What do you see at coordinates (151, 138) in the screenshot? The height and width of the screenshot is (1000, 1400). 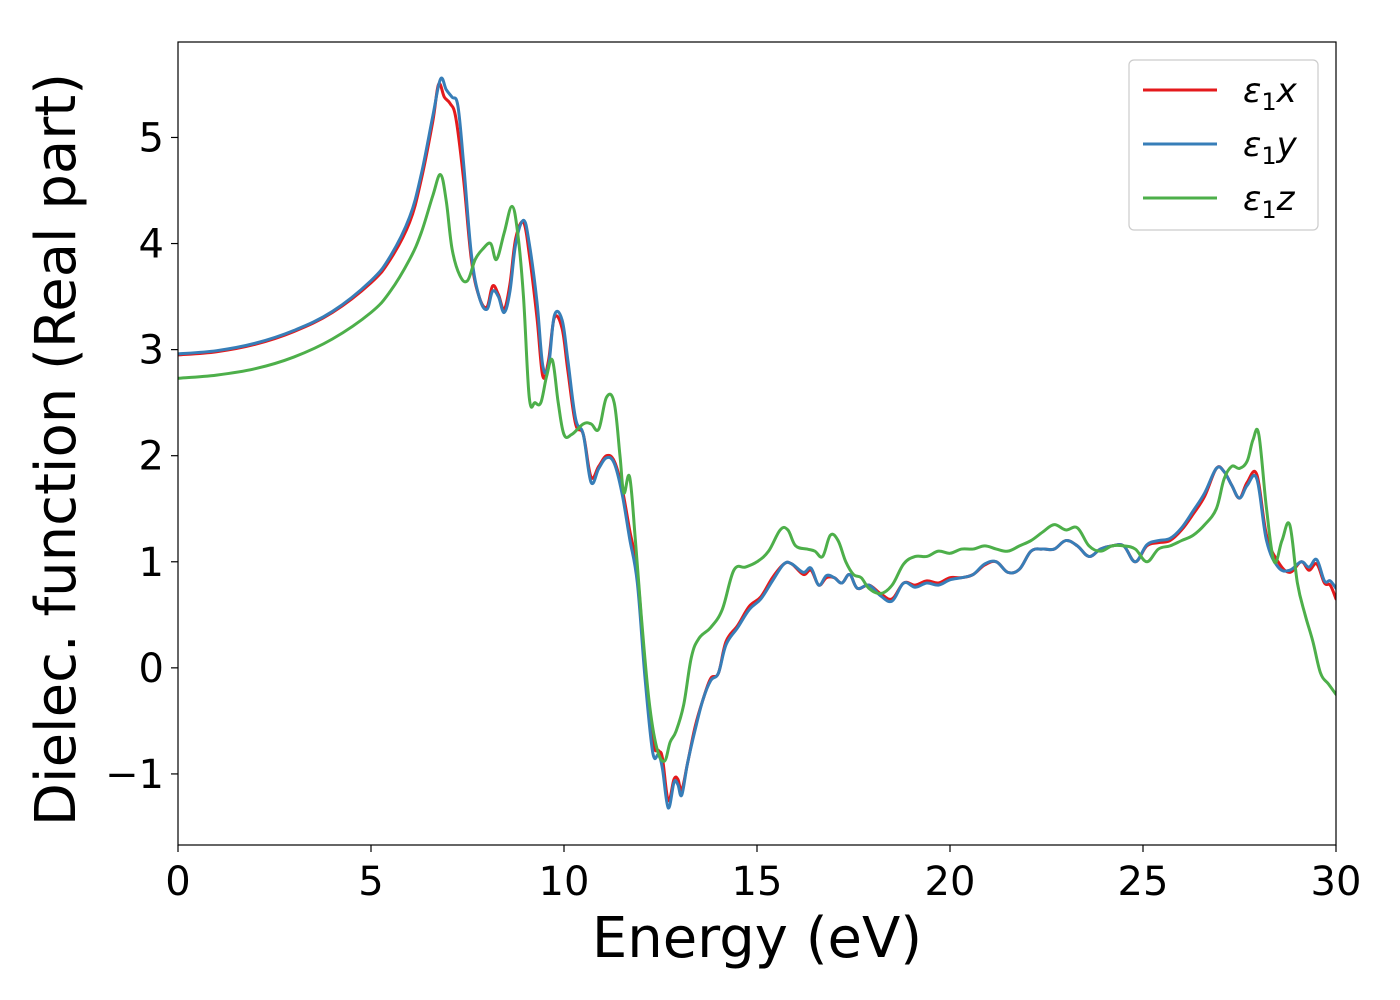 I see `y-tick-label: 5` at bounding box center [151, 138].